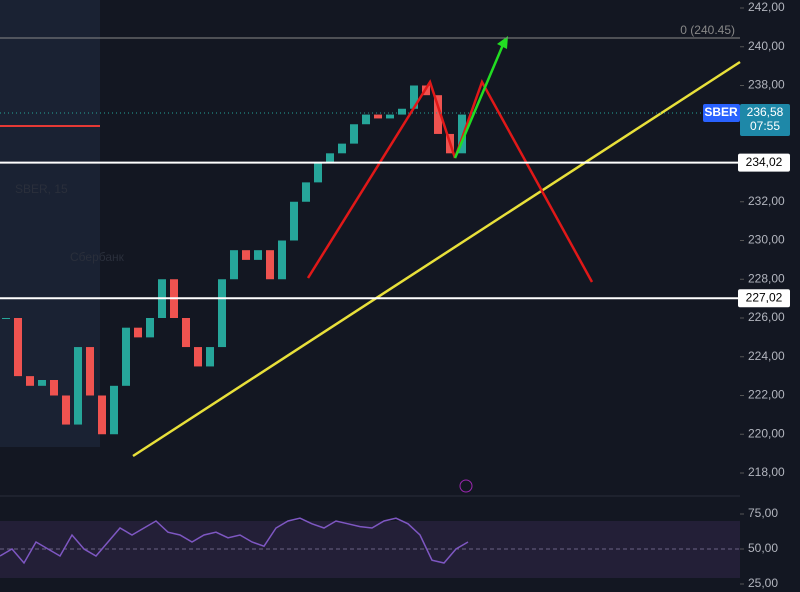  I want to click on price-tick-label: 230,00, so click(766, 240).